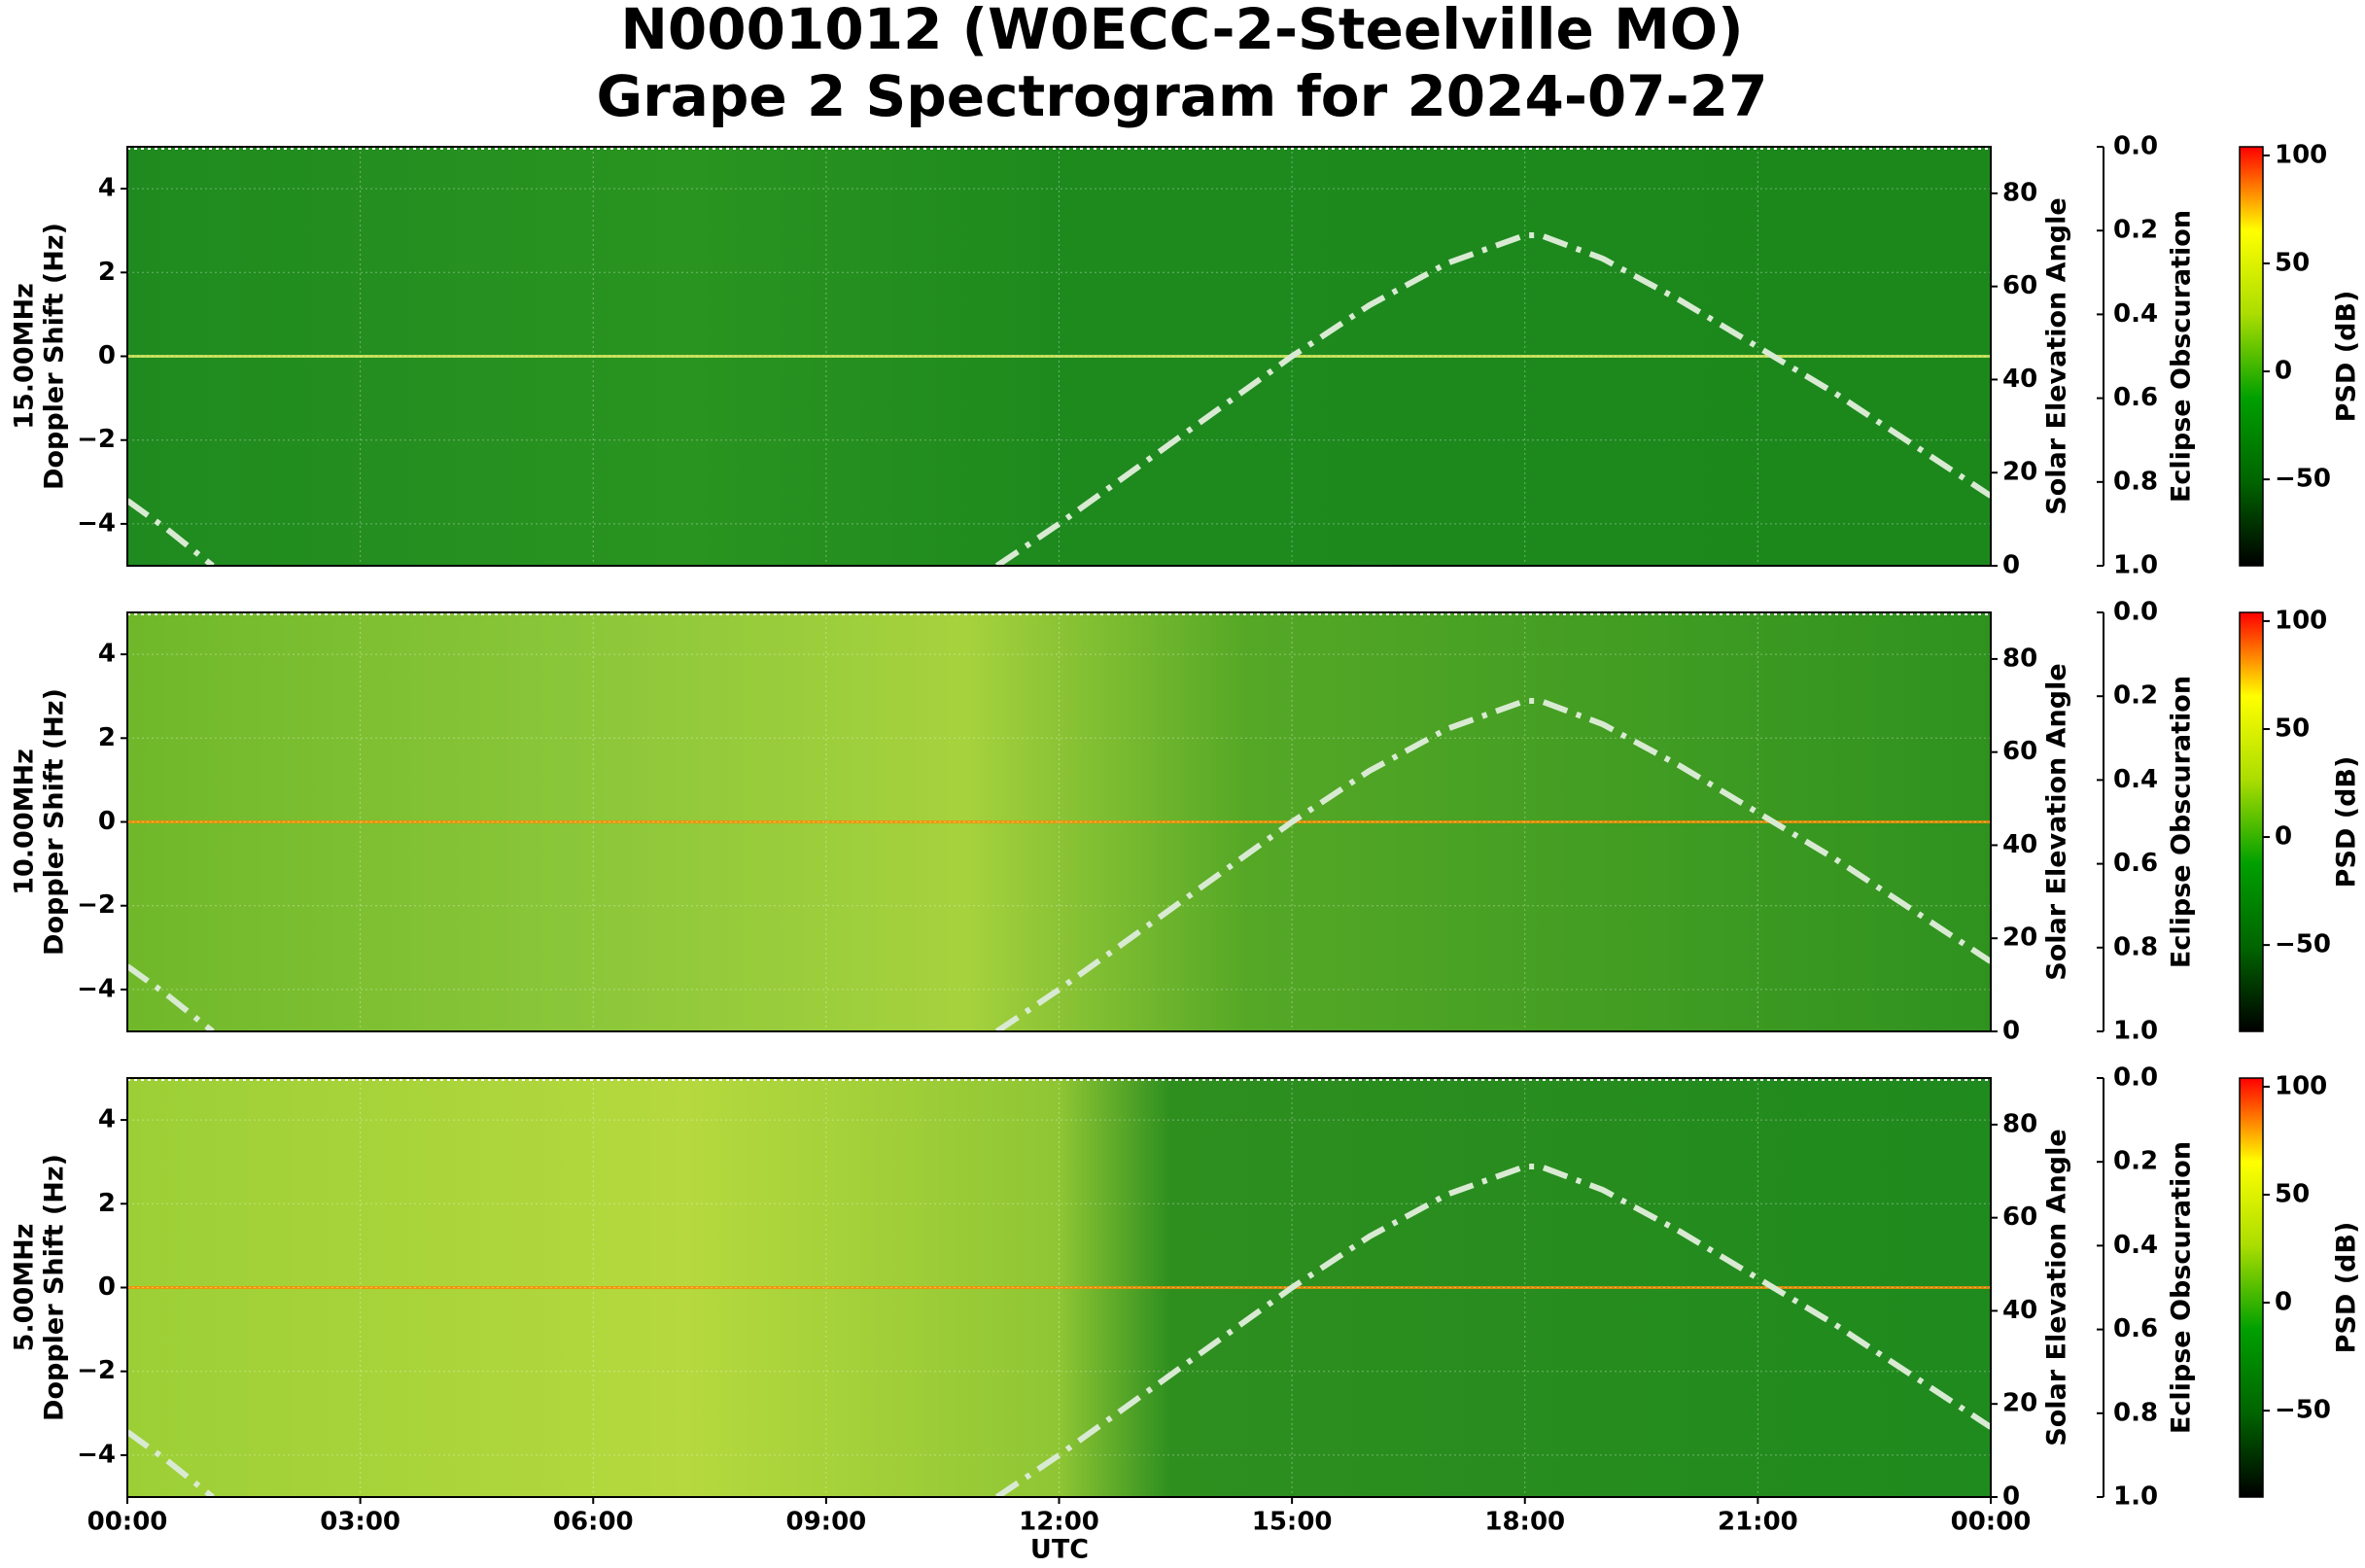 The width and height of the screenshot is (2365, 1568). I want to click on frequency-label: 5.00MHz, so click(25, 1288).